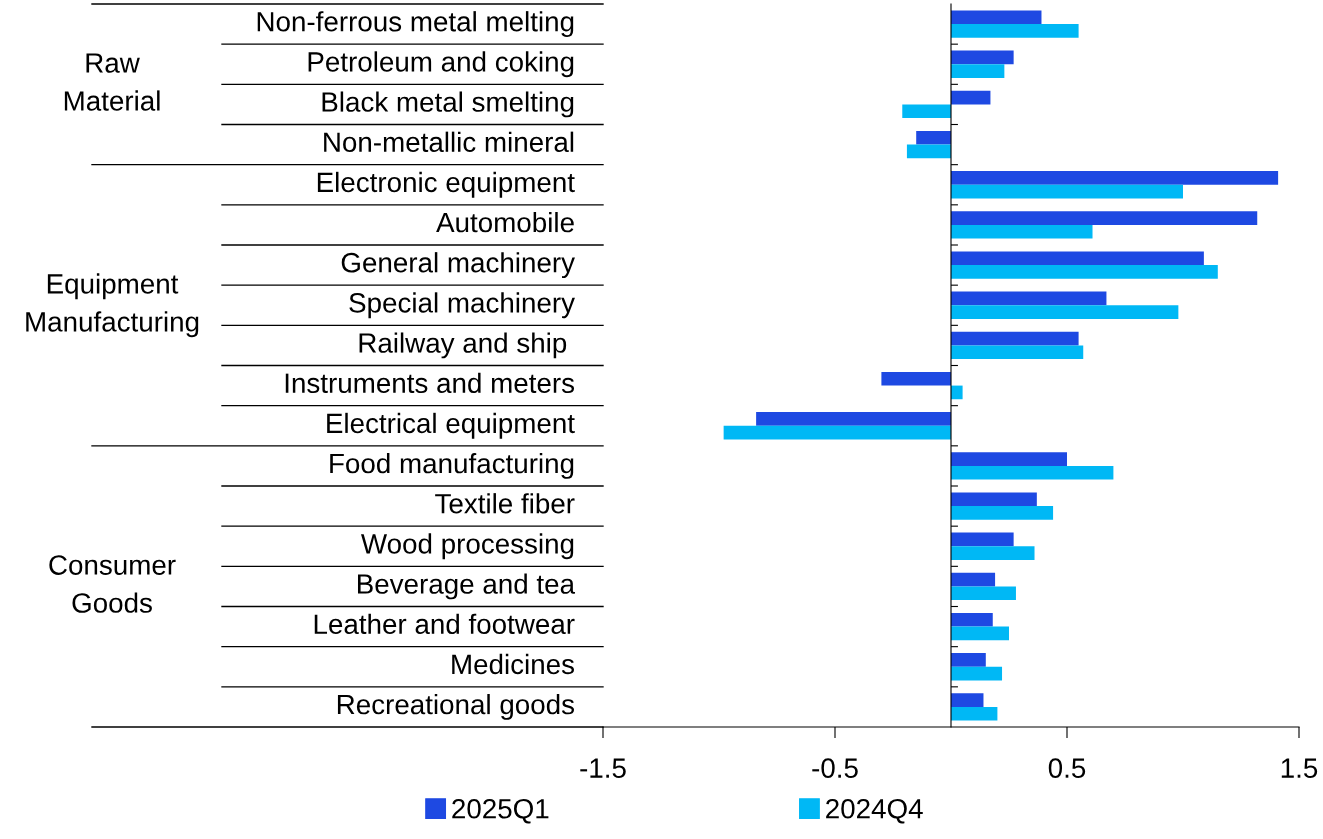 This screenshot has width=1323, height=839. What do you see at coordinates (463, 345) in the screenshot?
I see `y-tick-label: Railway and ship` at bounding box center [463, 345].